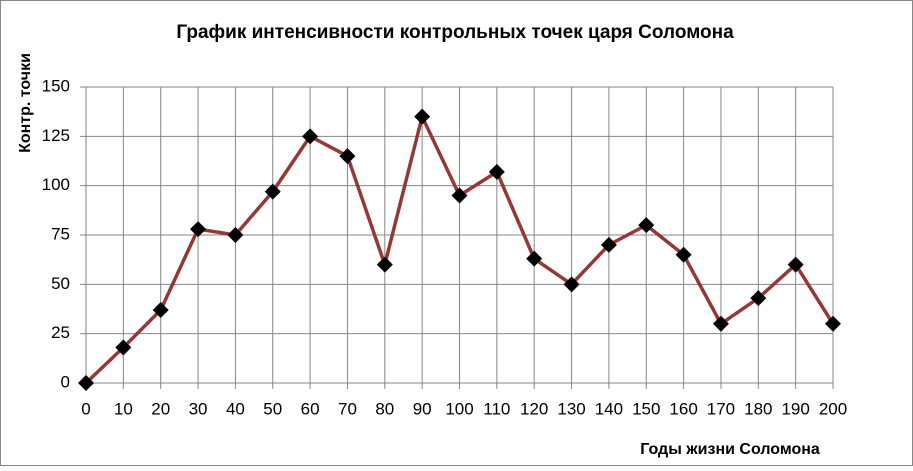  I want to click on x-axis-label: Годы жизни Соломона, so click(730, 449).